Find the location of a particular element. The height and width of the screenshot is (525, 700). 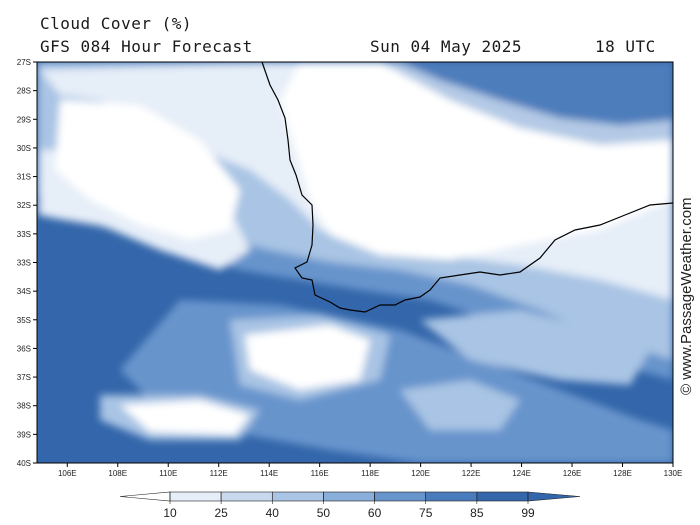

lat-label: 37S is located at coordinates (24, 377).